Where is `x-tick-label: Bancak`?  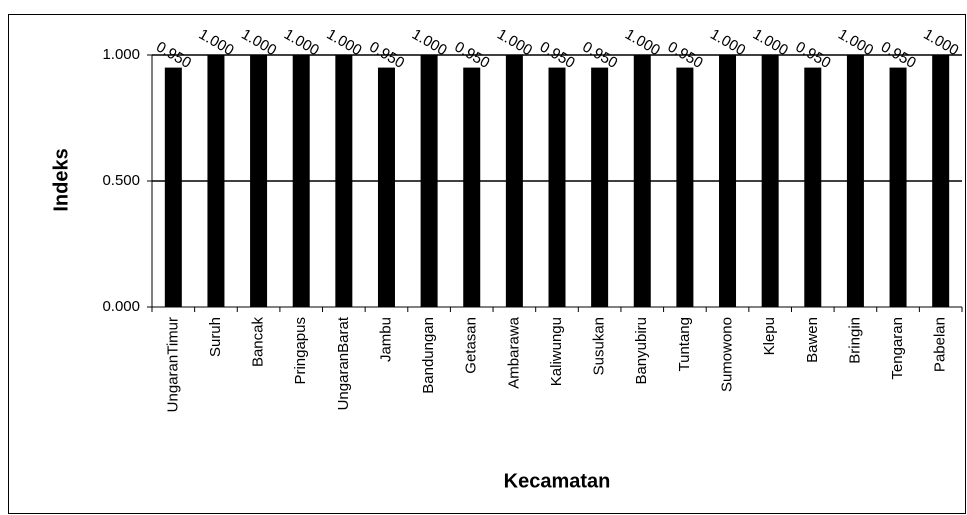
x-tick-label: Bancak is located at coordinates (258, 342).